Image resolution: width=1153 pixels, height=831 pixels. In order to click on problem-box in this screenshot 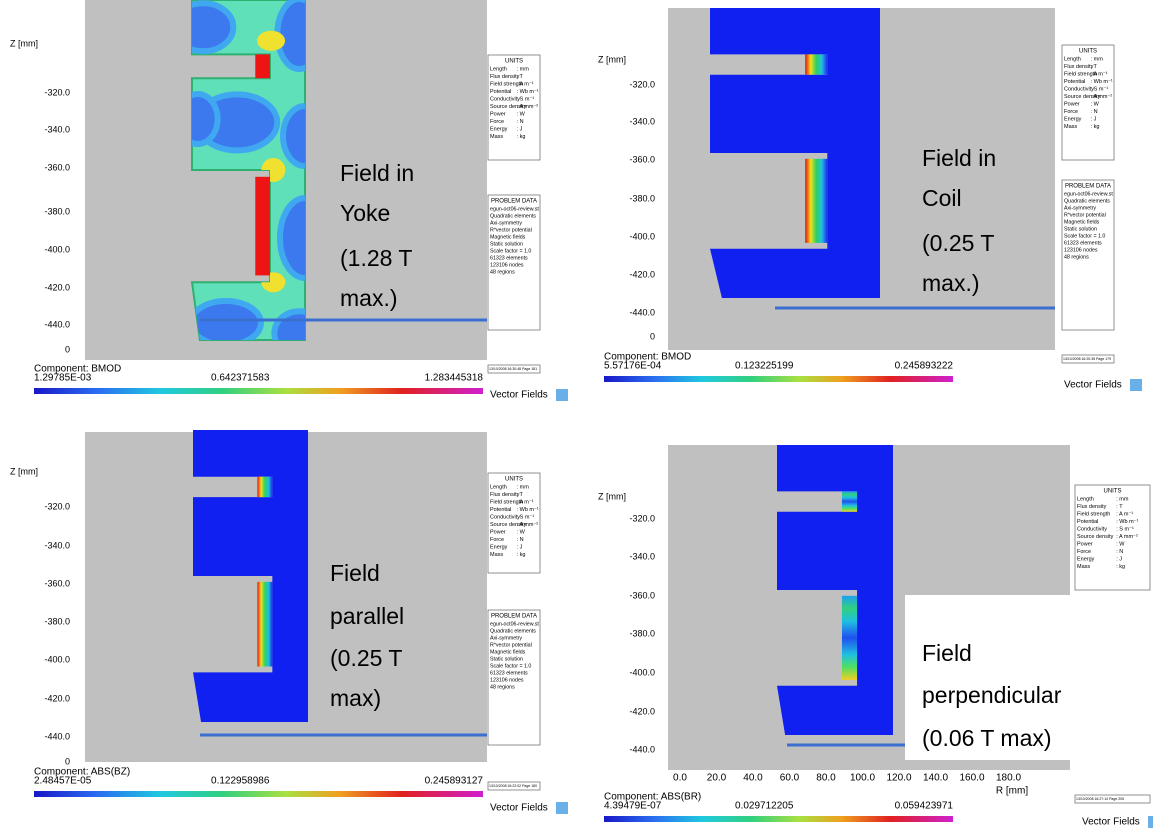, I will do `click(514, 677)`.